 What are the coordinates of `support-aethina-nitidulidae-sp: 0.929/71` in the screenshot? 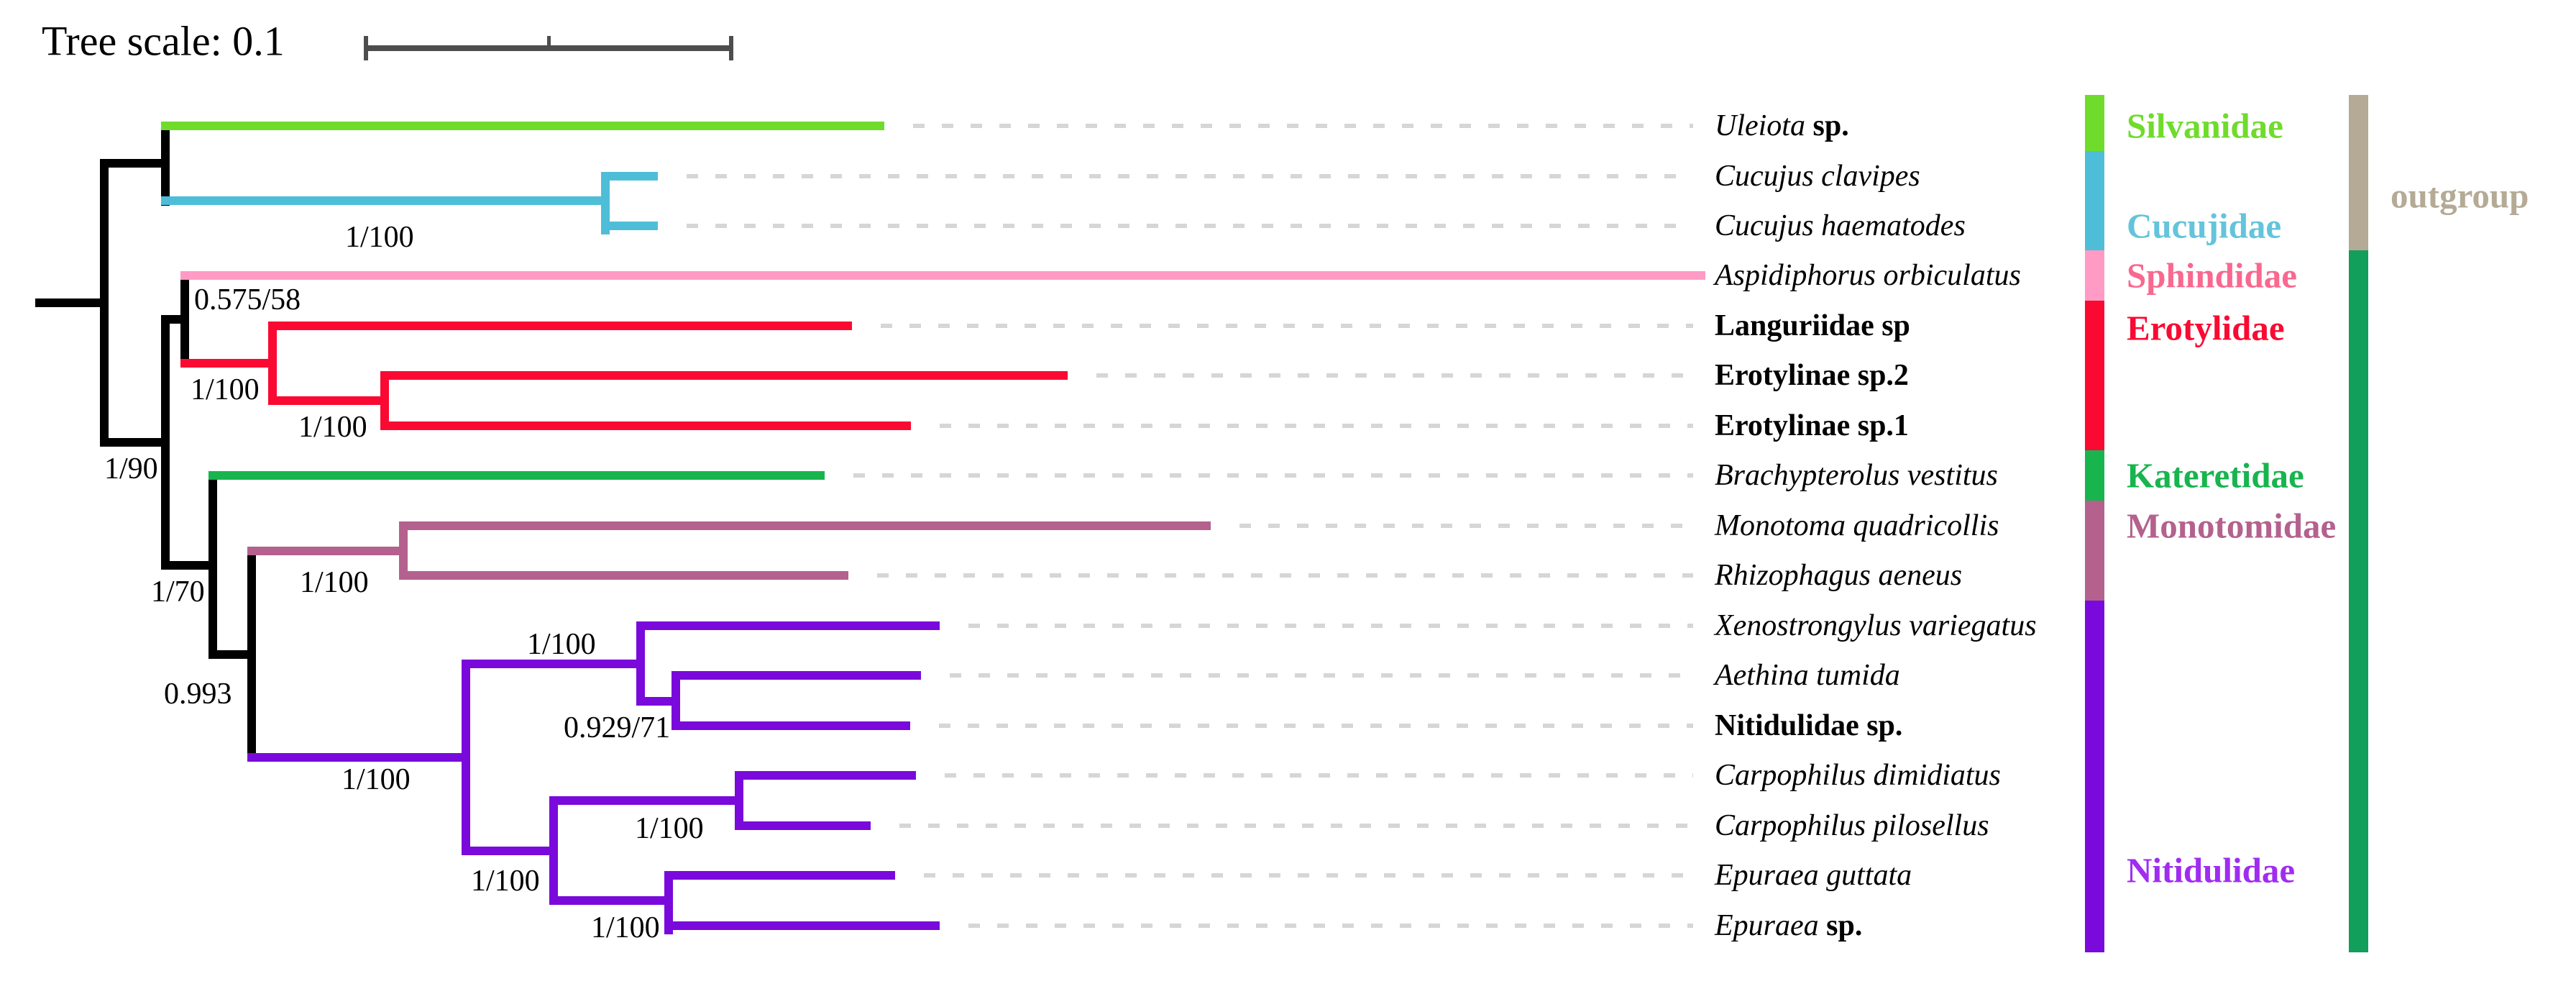 It's located at (617, 727).